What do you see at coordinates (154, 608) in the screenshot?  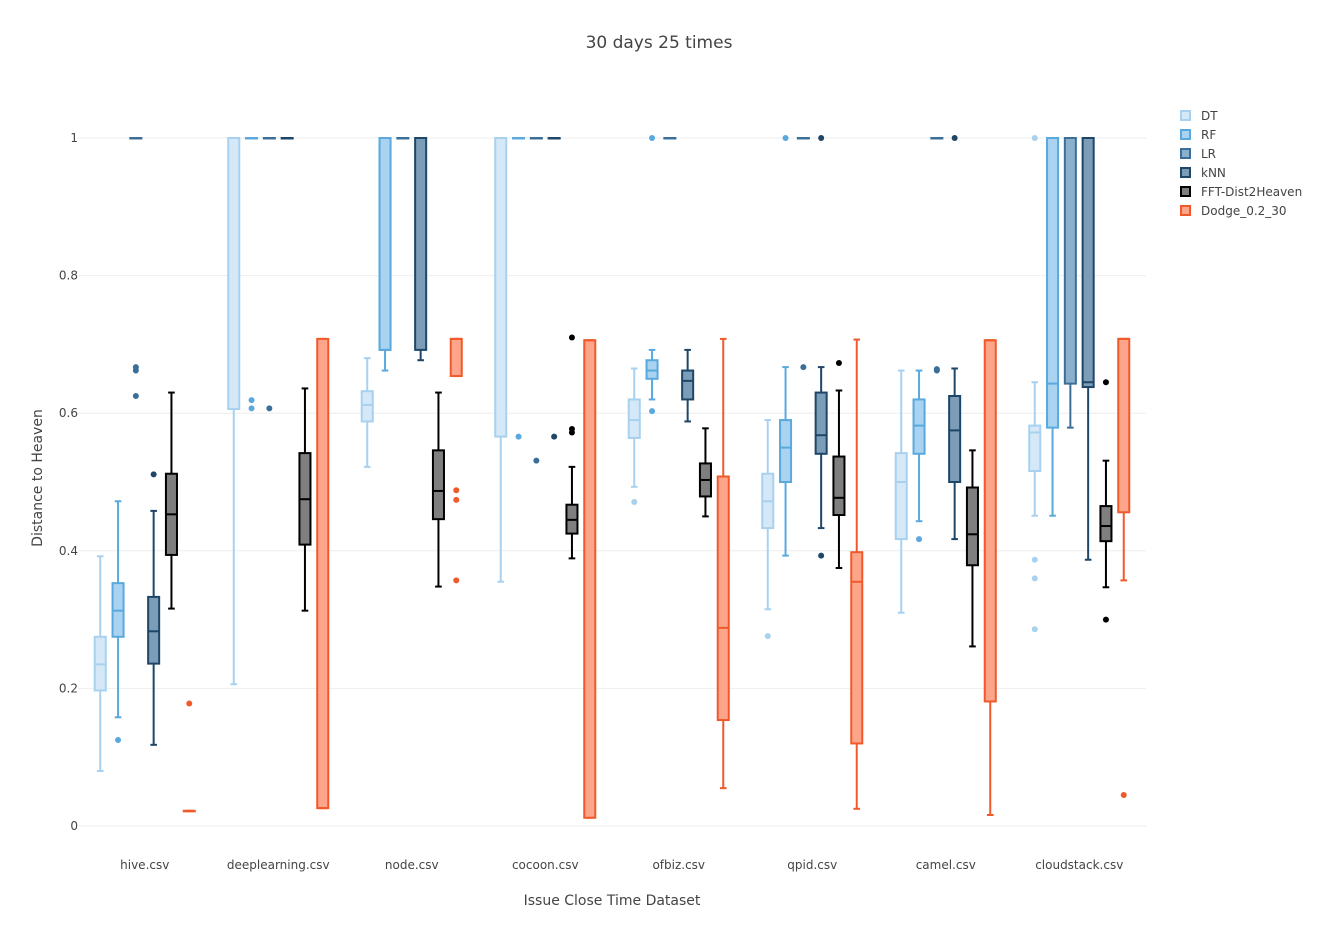 I see `box-kNN-hive.csv` at bounding box center [154, 608].